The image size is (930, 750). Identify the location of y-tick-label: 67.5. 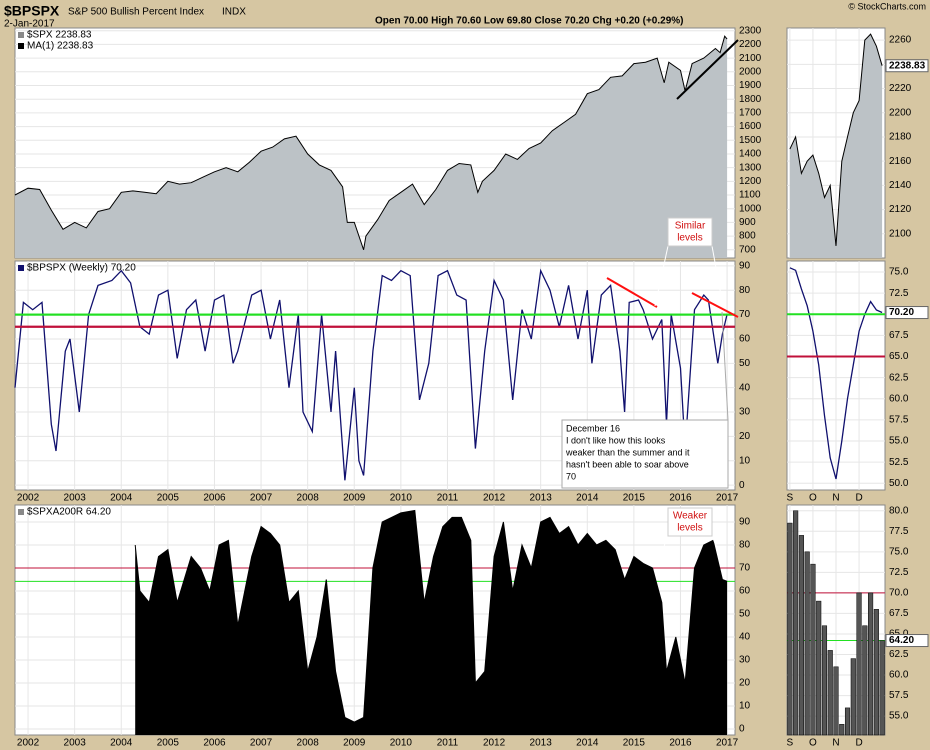
(899, 335).